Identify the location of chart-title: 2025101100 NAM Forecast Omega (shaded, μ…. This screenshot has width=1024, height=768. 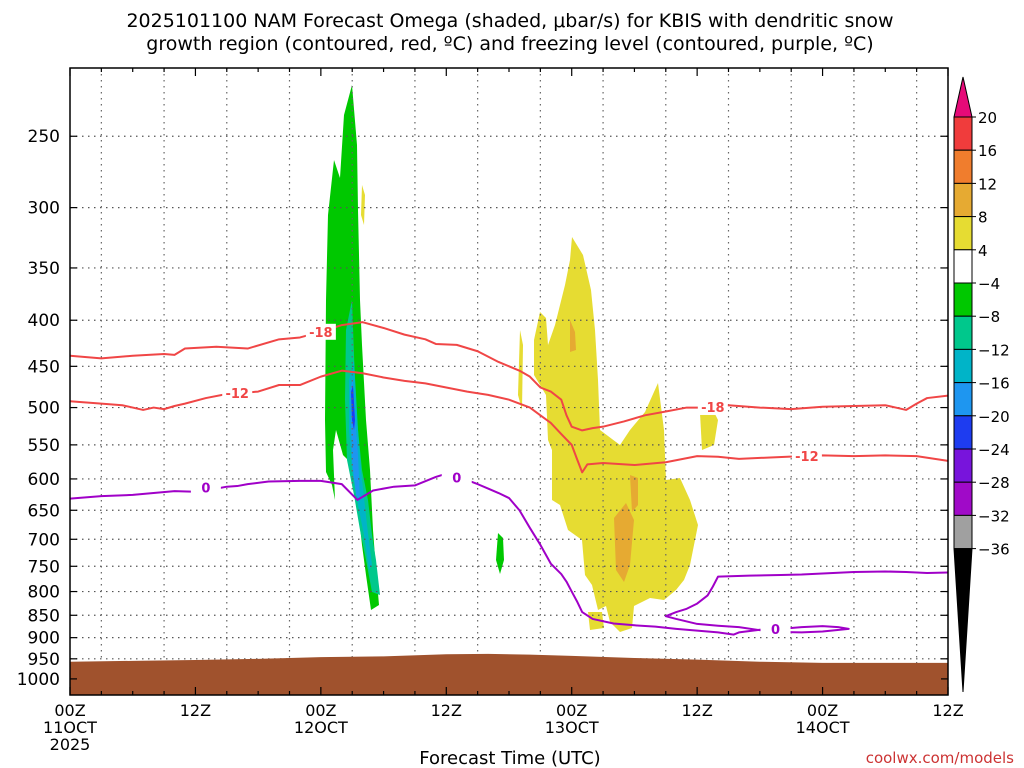
(509, 21).